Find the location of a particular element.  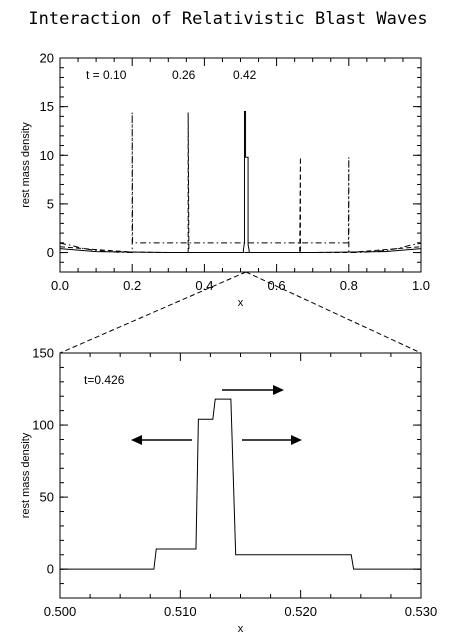

arrow-right-lower is located at coordinates (296, 440).